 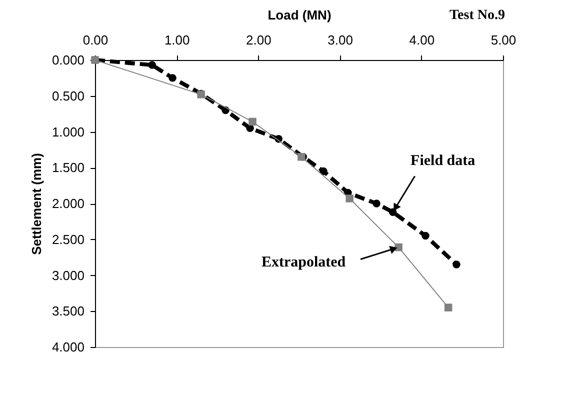 What do you see at coordinates (503, 40) in the screenshot?
I see `x-tick-label: 5.00` at bounding box center [503, 40].